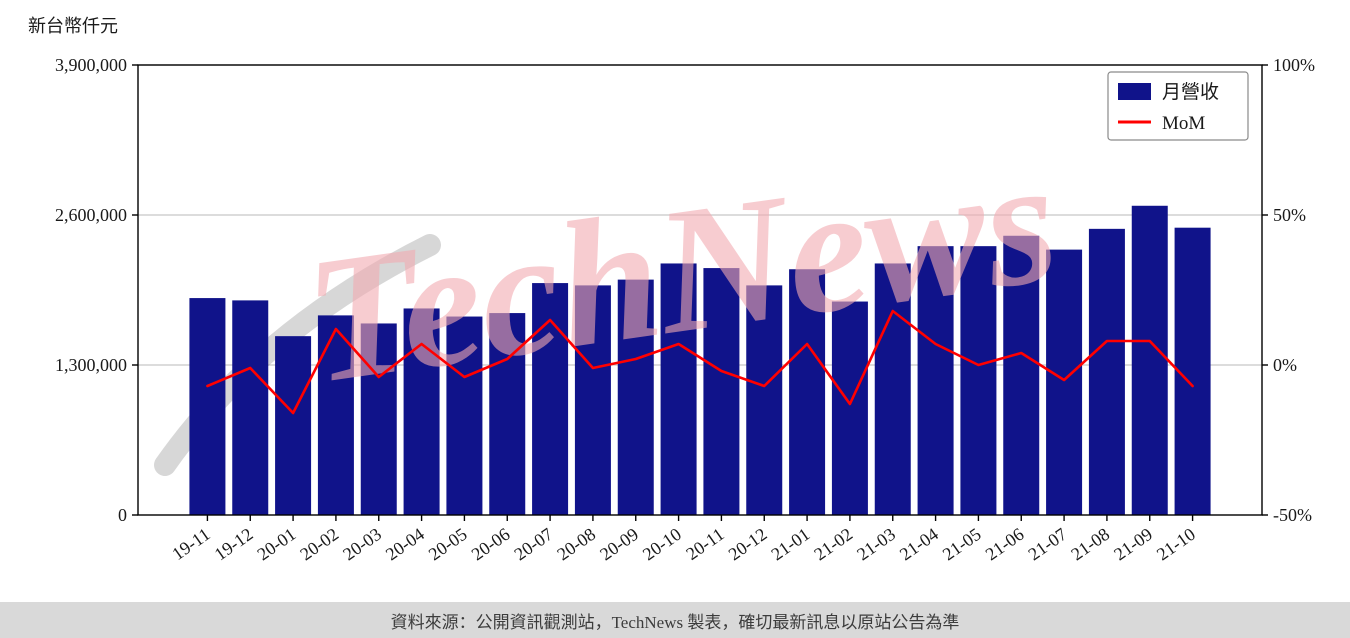  I want to click on mom-line, so click(700, 362).